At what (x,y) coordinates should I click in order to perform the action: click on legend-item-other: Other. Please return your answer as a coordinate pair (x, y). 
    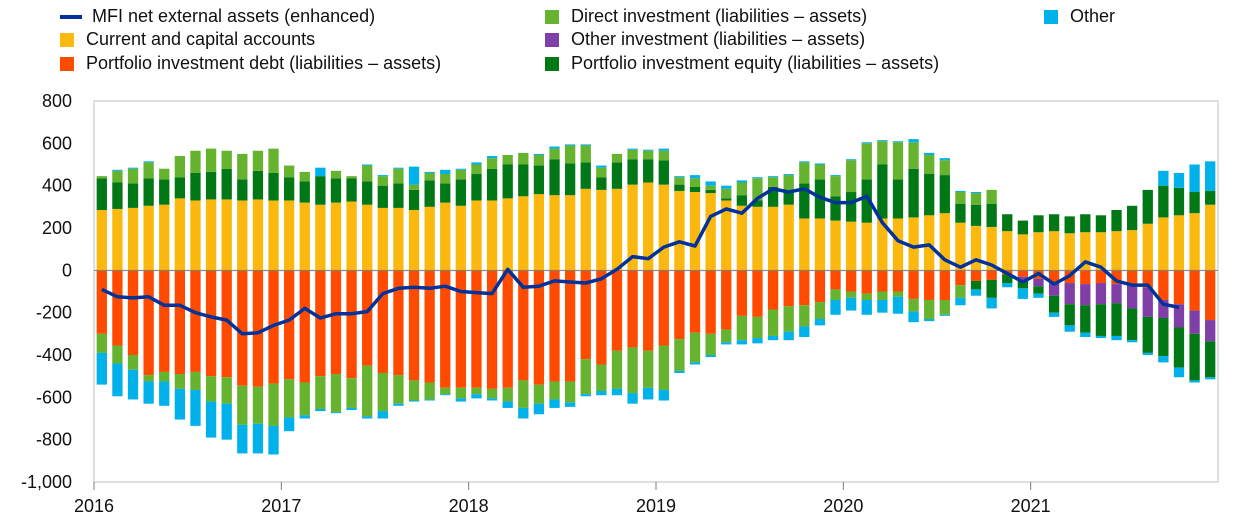
    Looking at the image, I should click on (1079, 16).